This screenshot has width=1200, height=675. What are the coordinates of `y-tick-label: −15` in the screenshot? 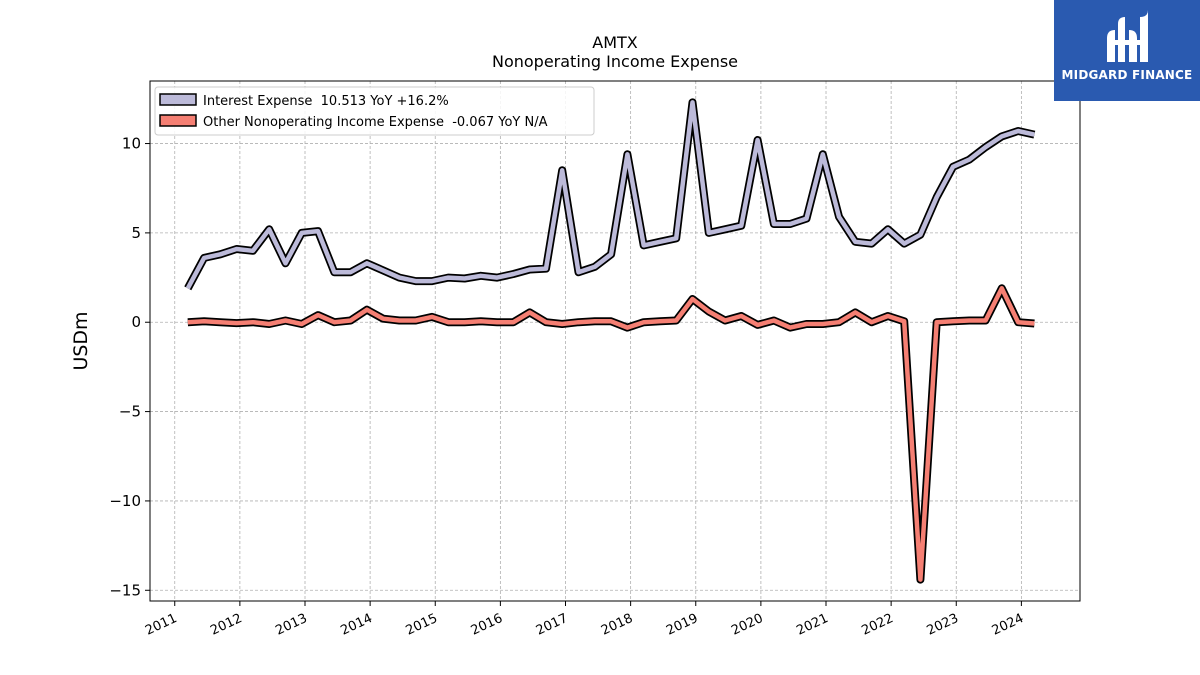 It's located at (125, 590).